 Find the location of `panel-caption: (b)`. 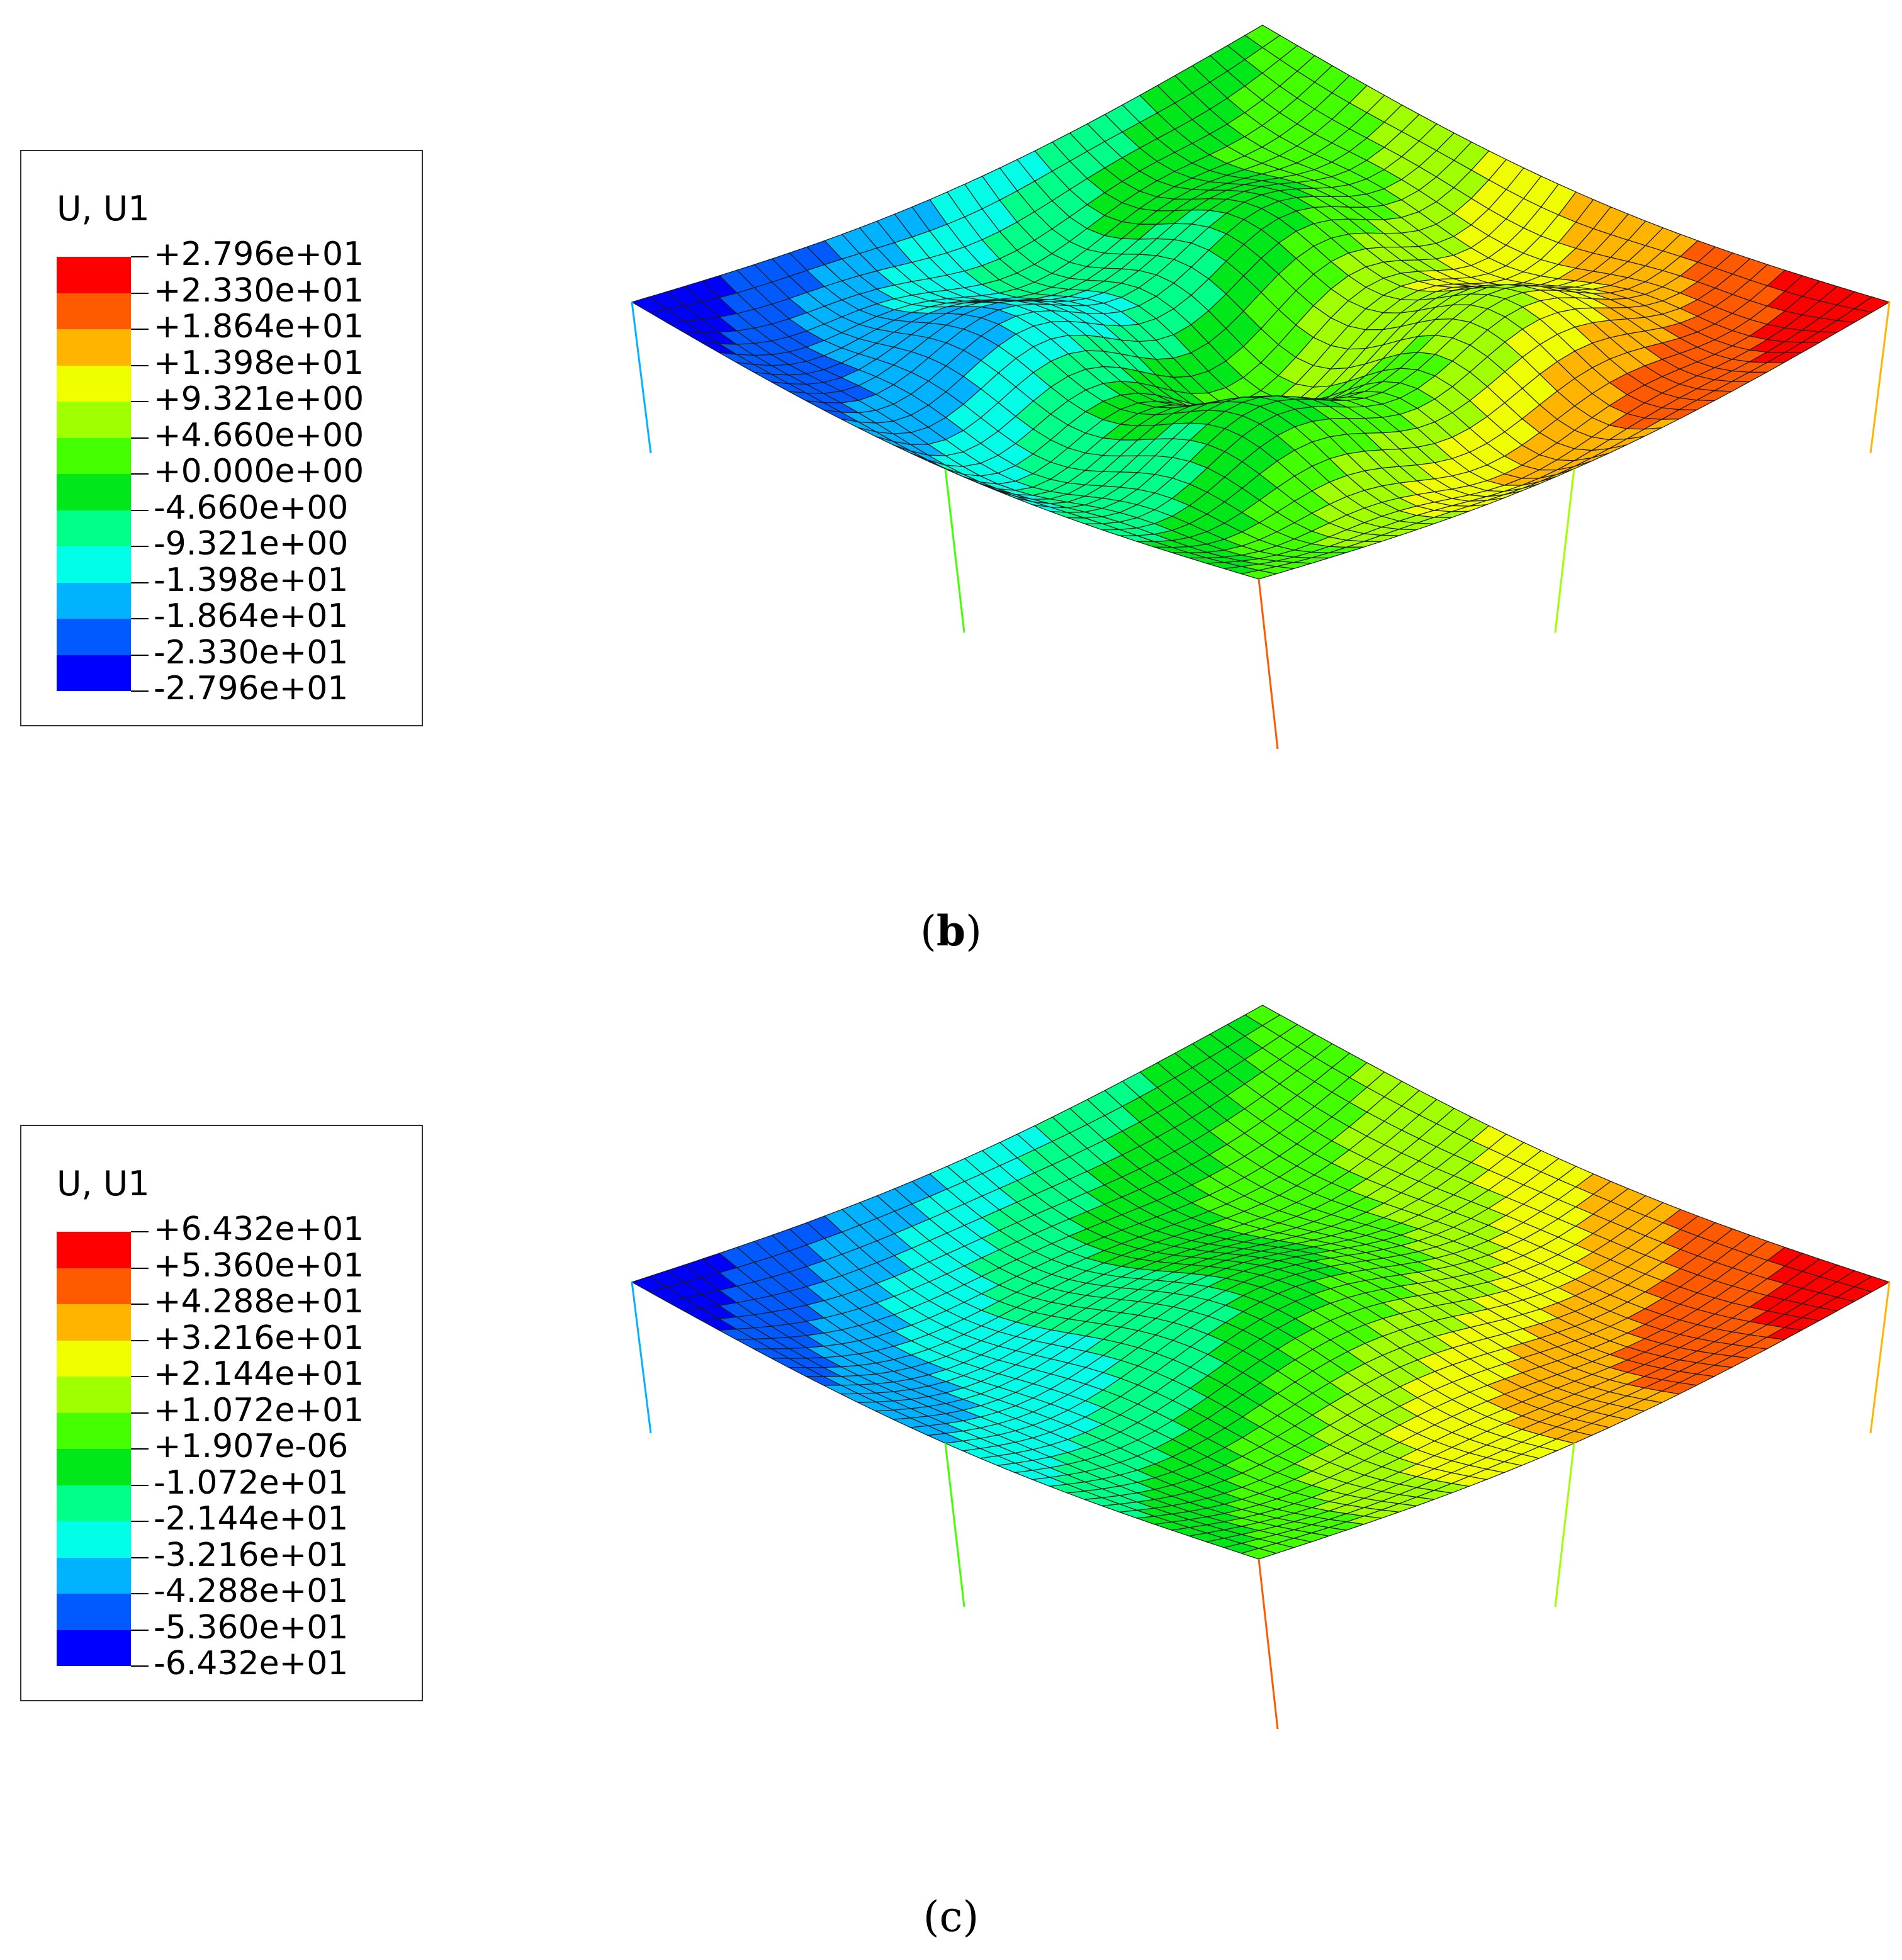

panel-caption: (b) is located at coordinates (951, 931).